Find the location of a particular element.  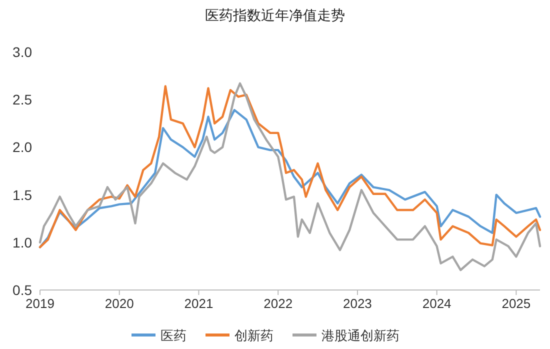

x-tick-label: 2019 is located at coordinates (40, 303).